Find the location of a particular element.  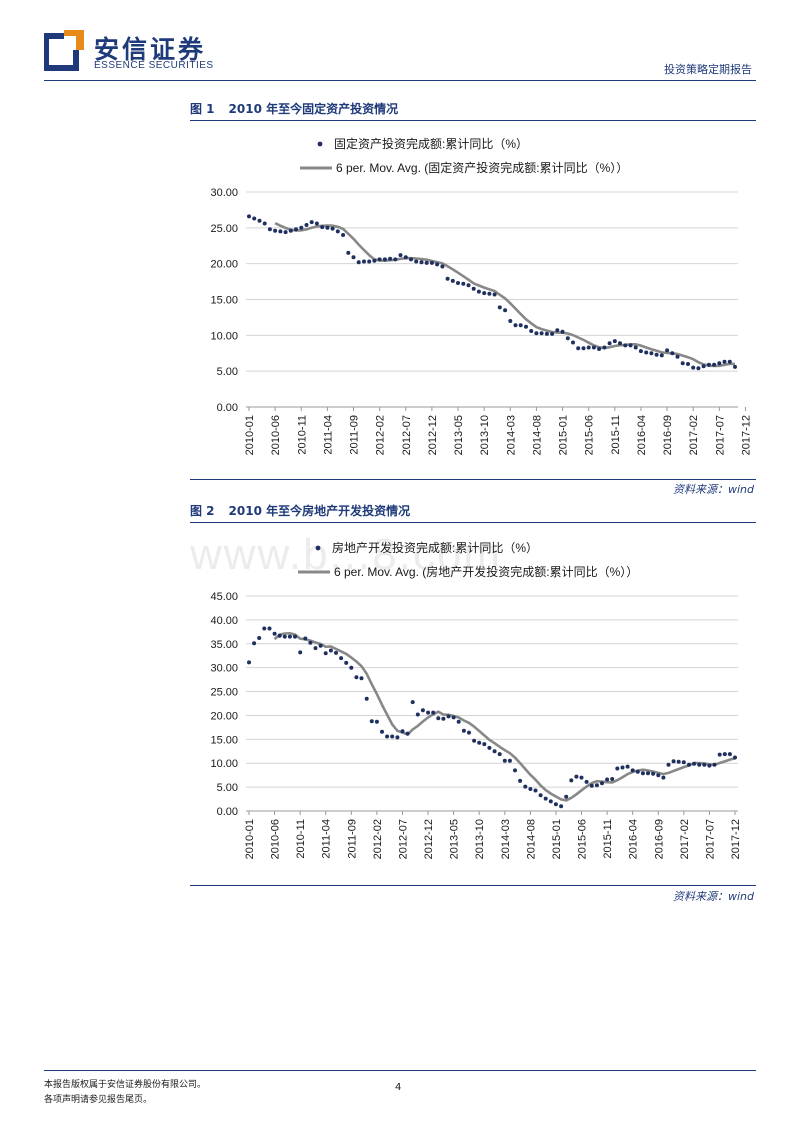

y-tick-label: 10.00 is located at coordinates (224, 336).